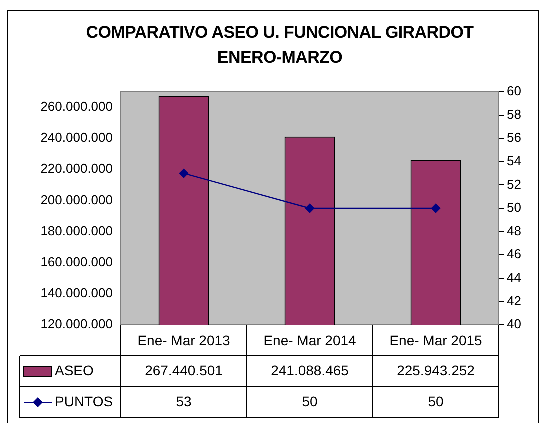 This screenshot has height=423, width=544. I want to click on y2-tick-label: 60, so click(514, 91).